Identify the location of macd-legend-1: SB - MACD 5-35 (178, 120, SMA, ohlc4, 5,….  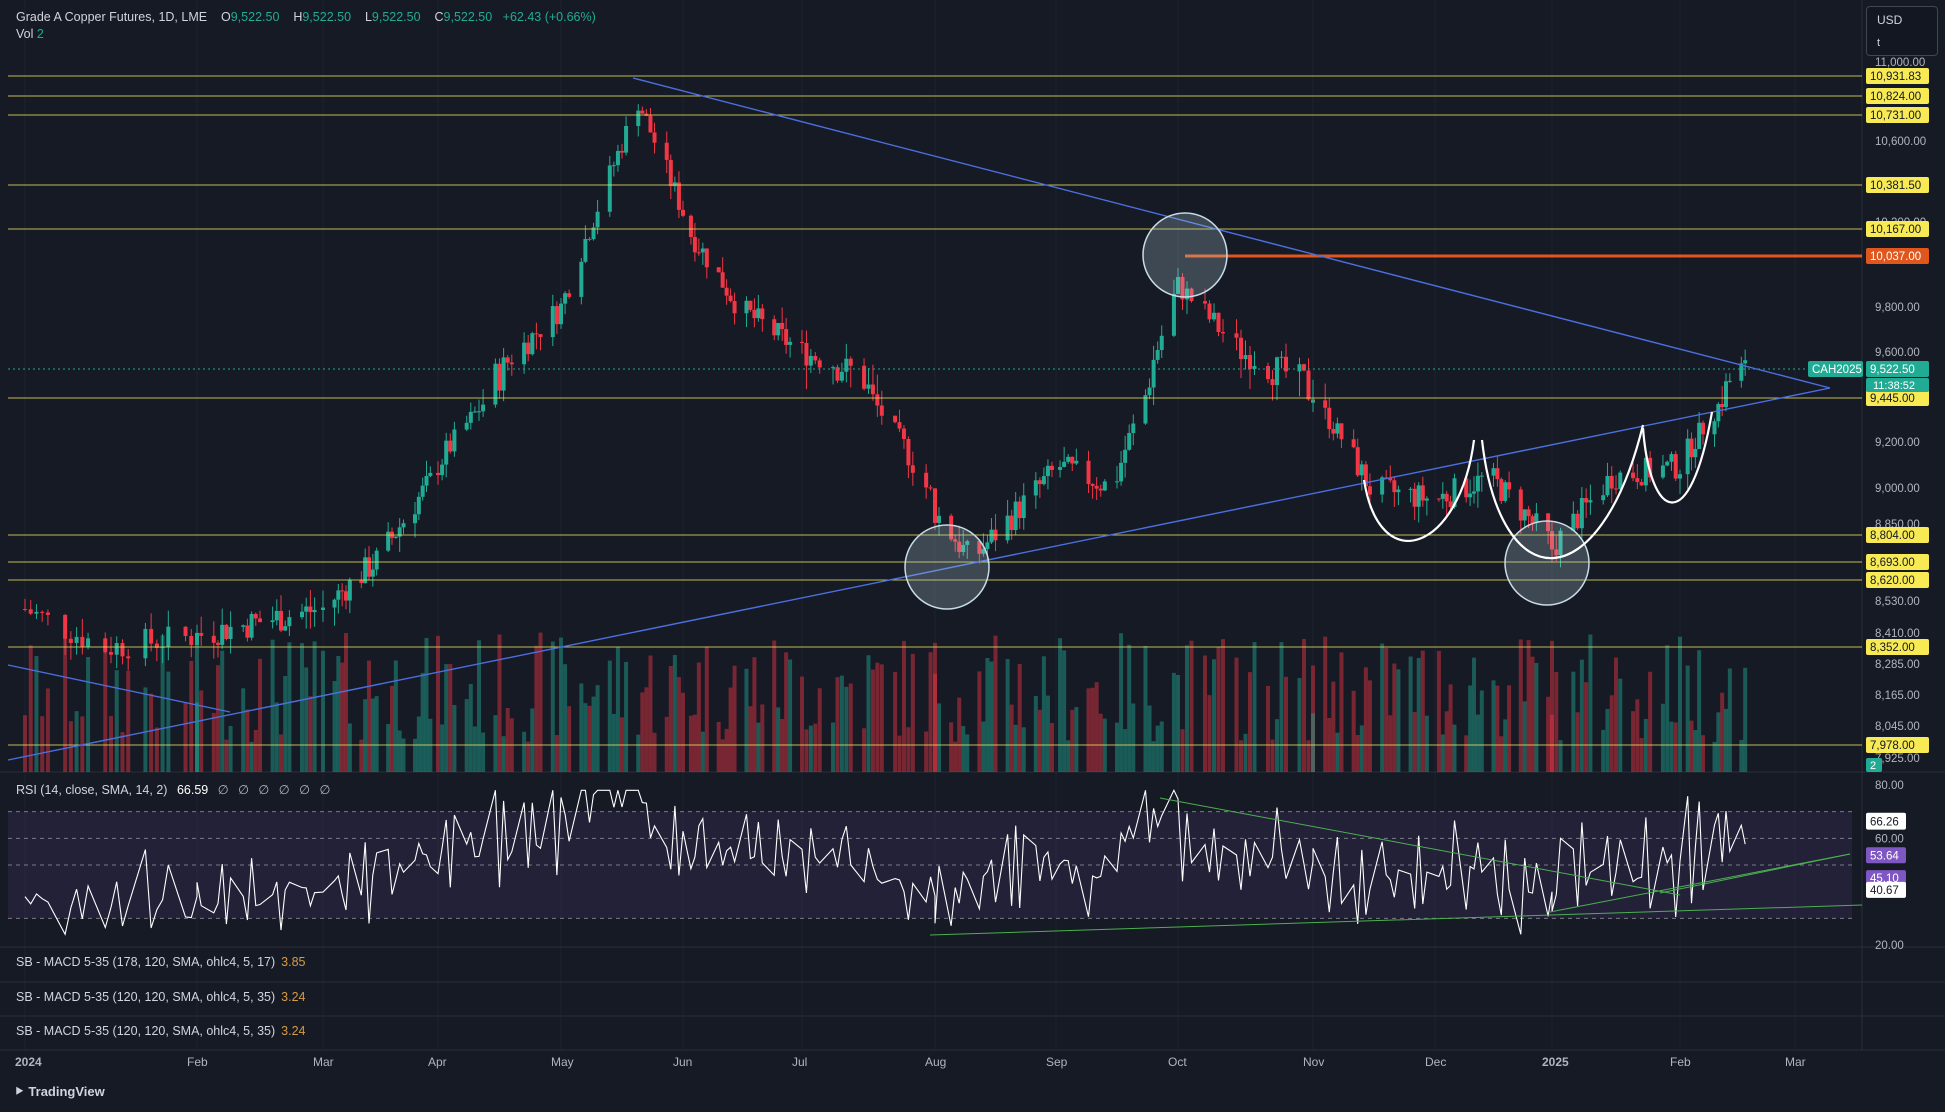
(161, 962).